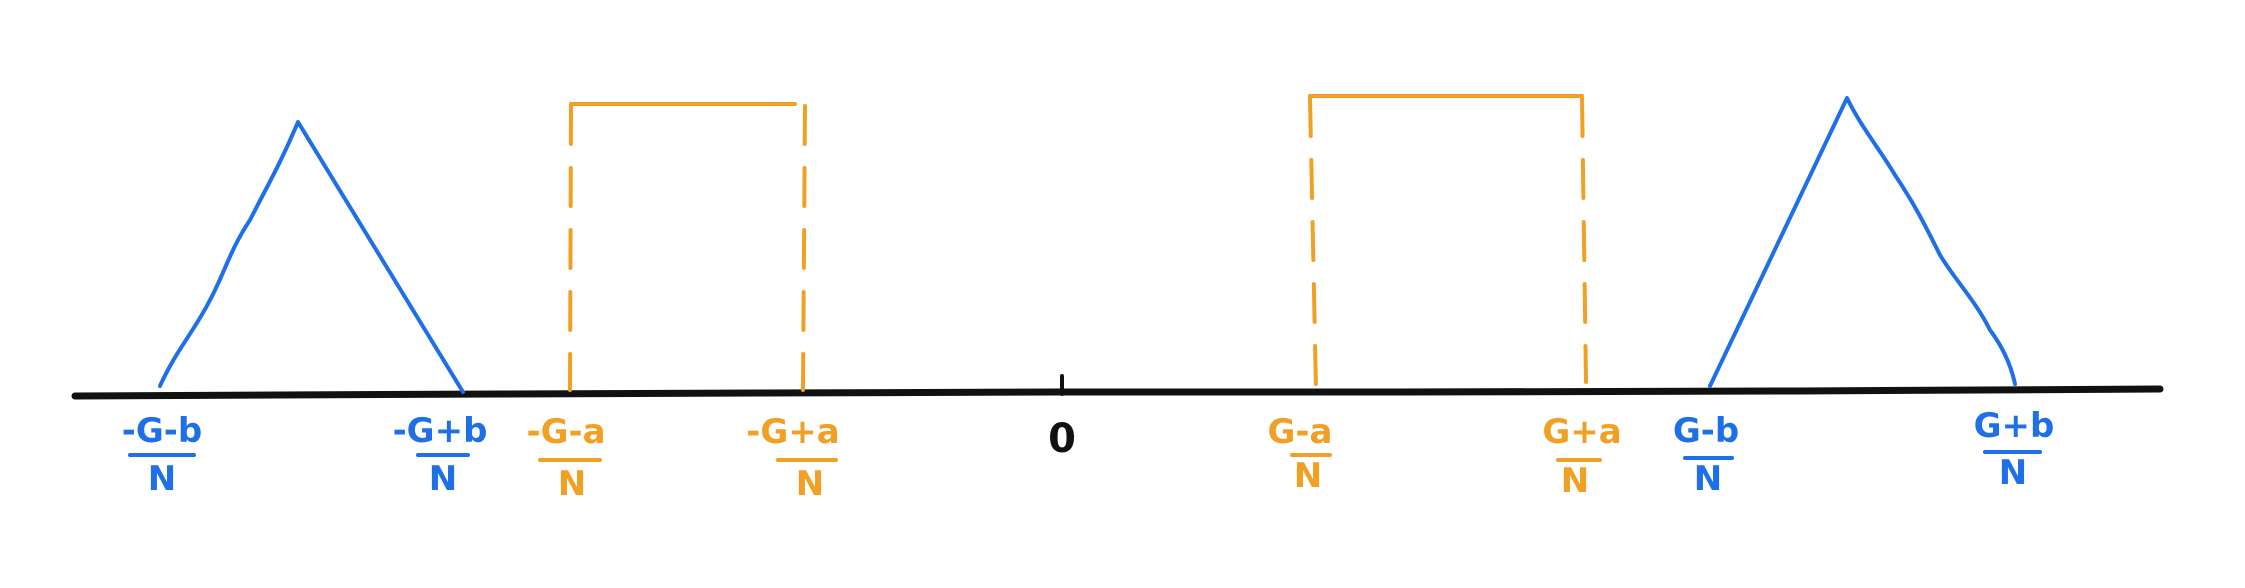  Describe the element at coordinates (1581, 432) in the screenshot. I see `label-numerator: G+a` at that location.